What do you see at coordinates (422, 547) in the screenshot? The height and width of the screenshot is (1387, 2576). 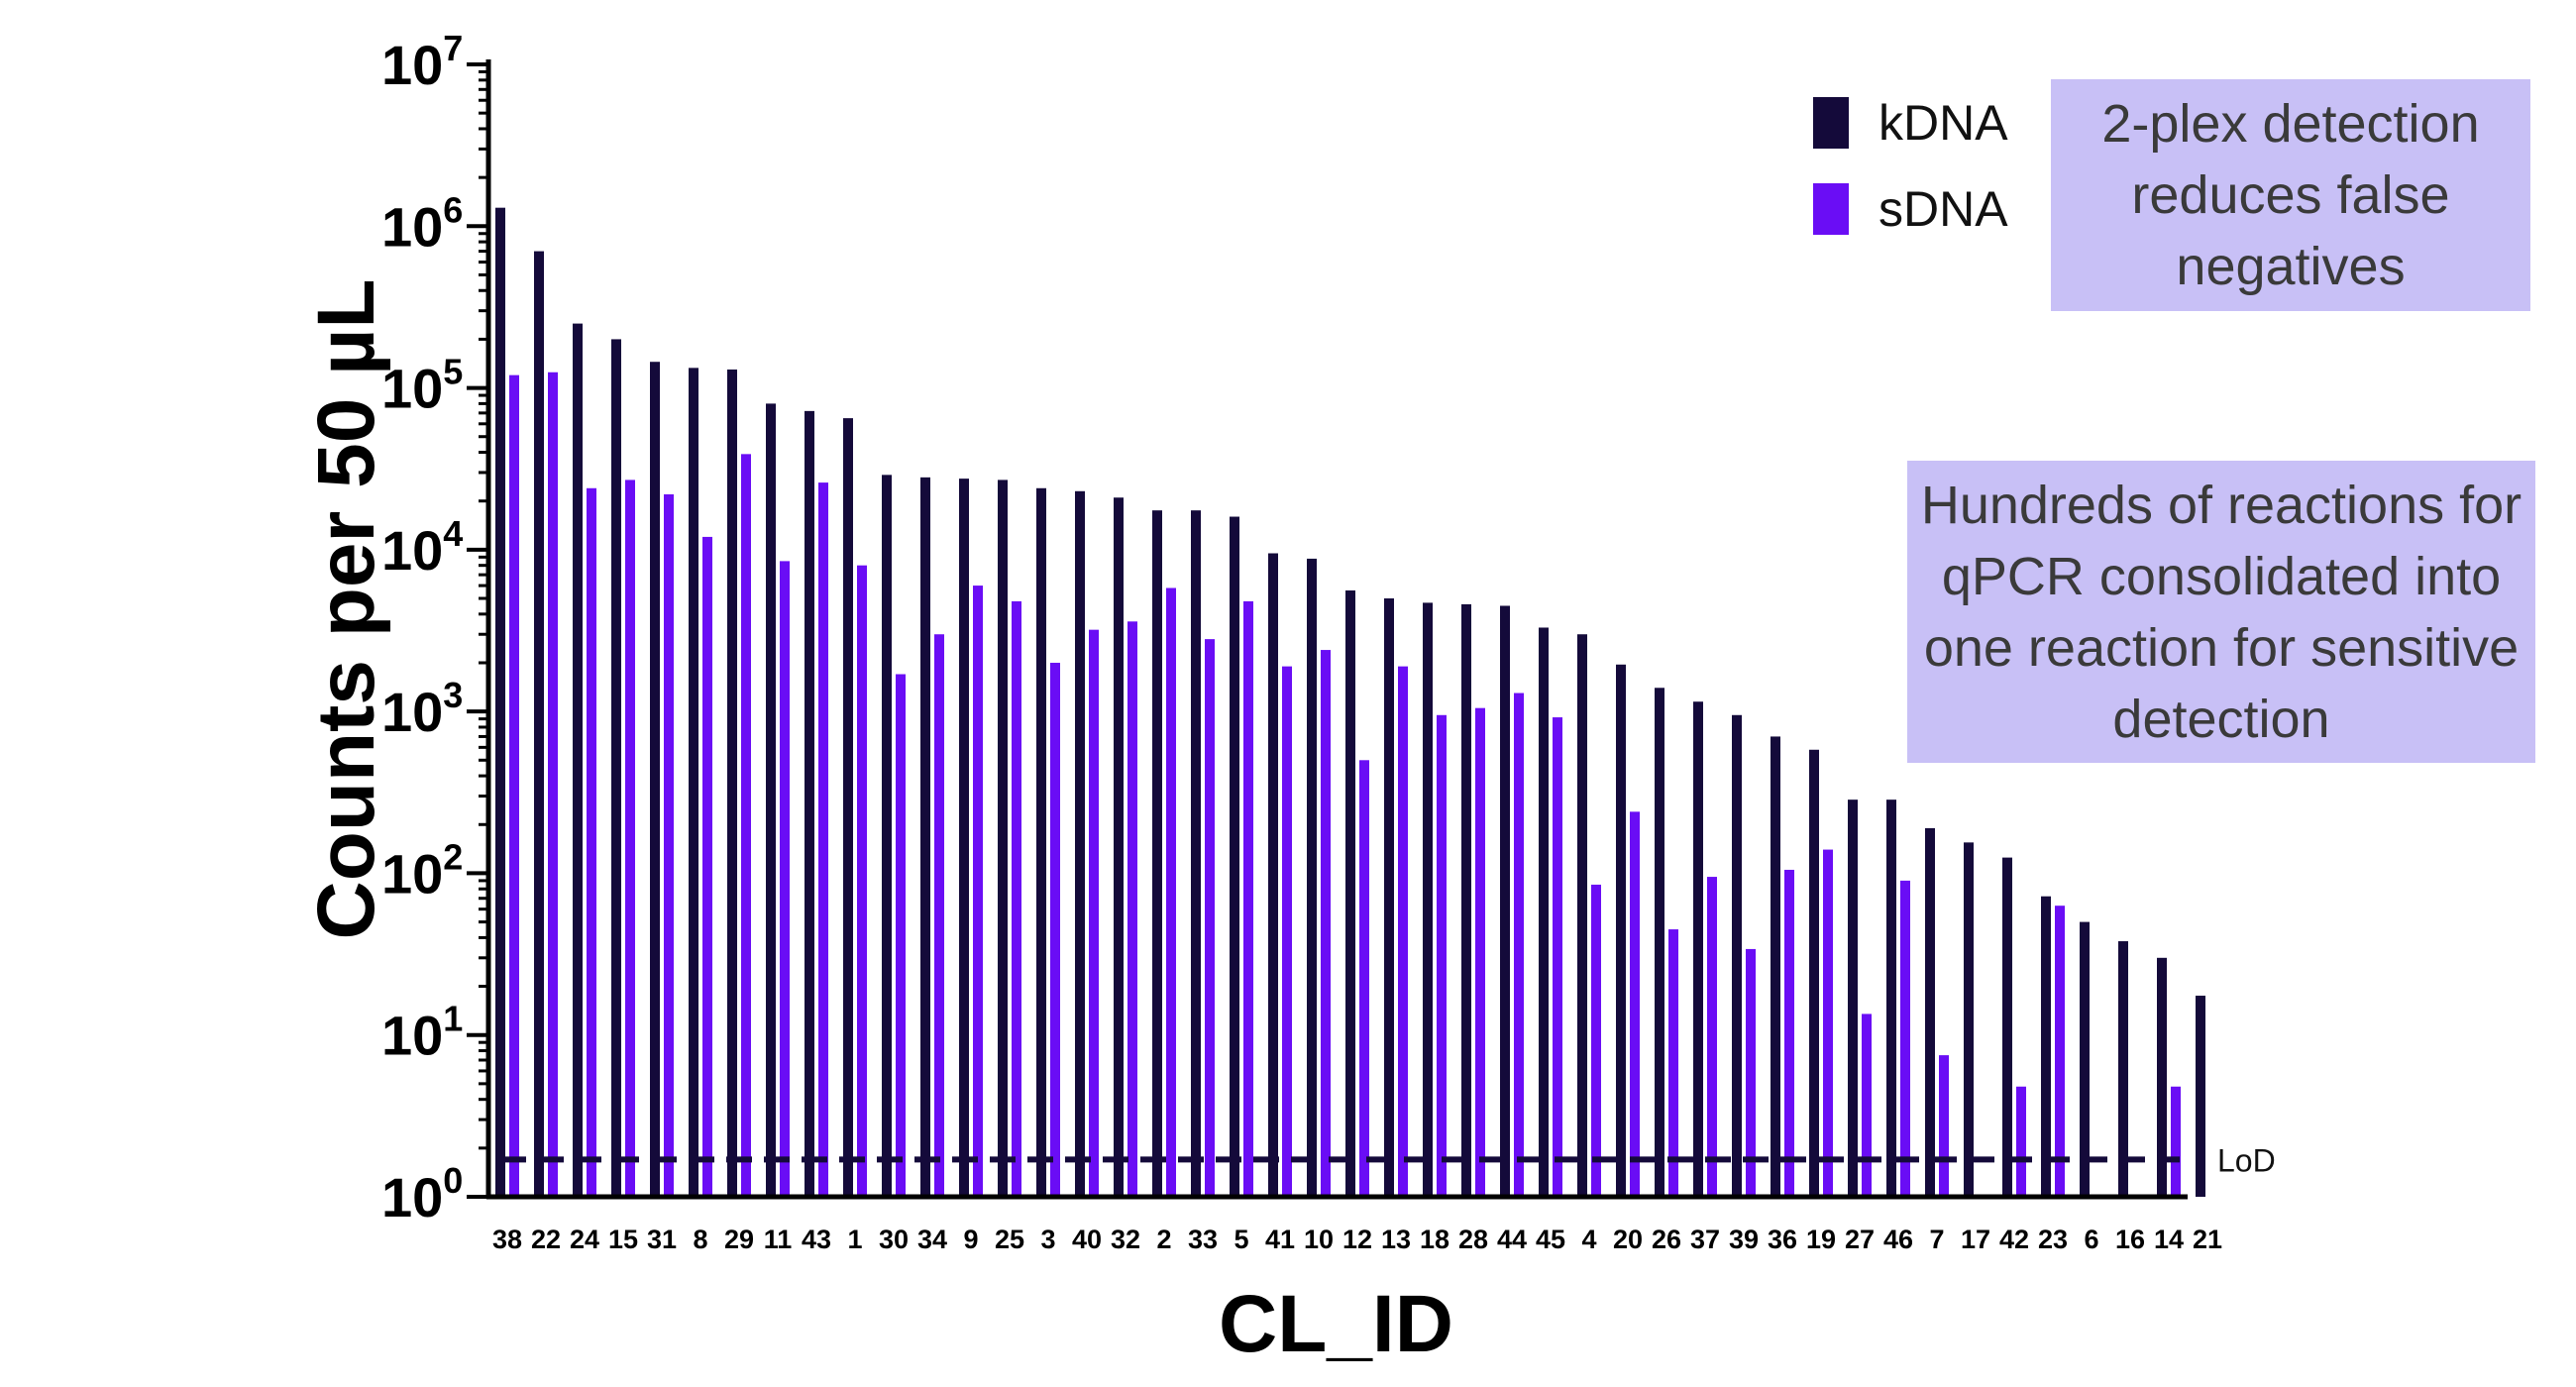 I see `y-tick-label: 10⁴` at bounding box center [422, 547].